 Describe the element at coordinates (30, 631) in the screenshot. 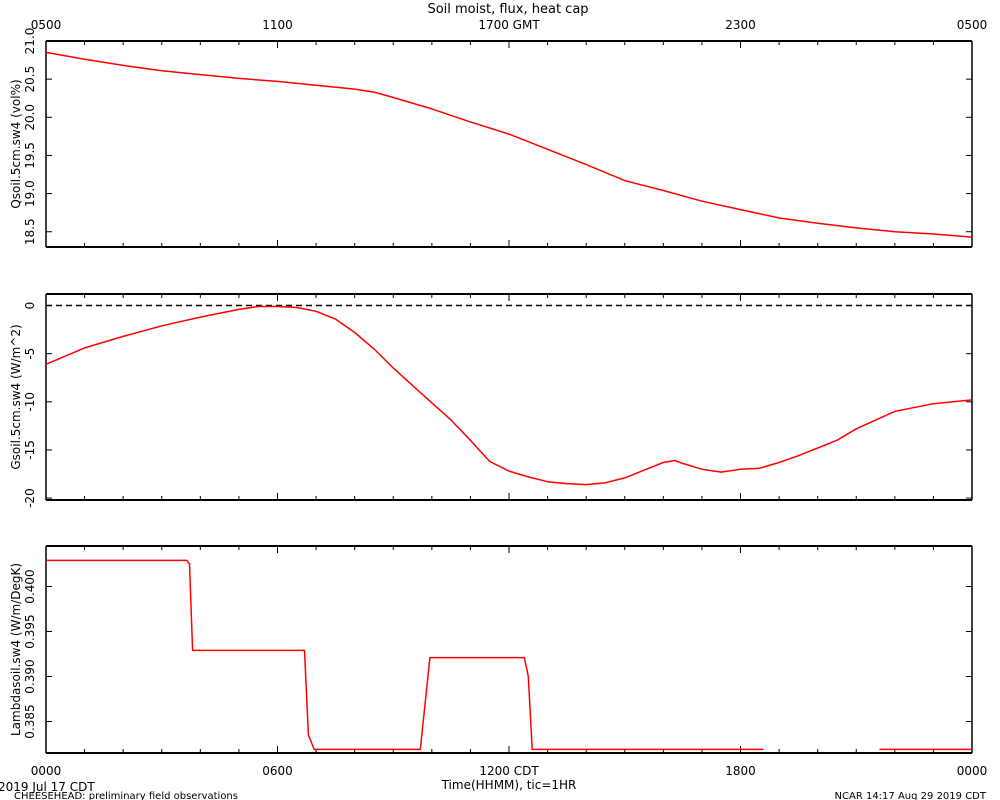

I see `y-tick-label: 0.395` at that location.